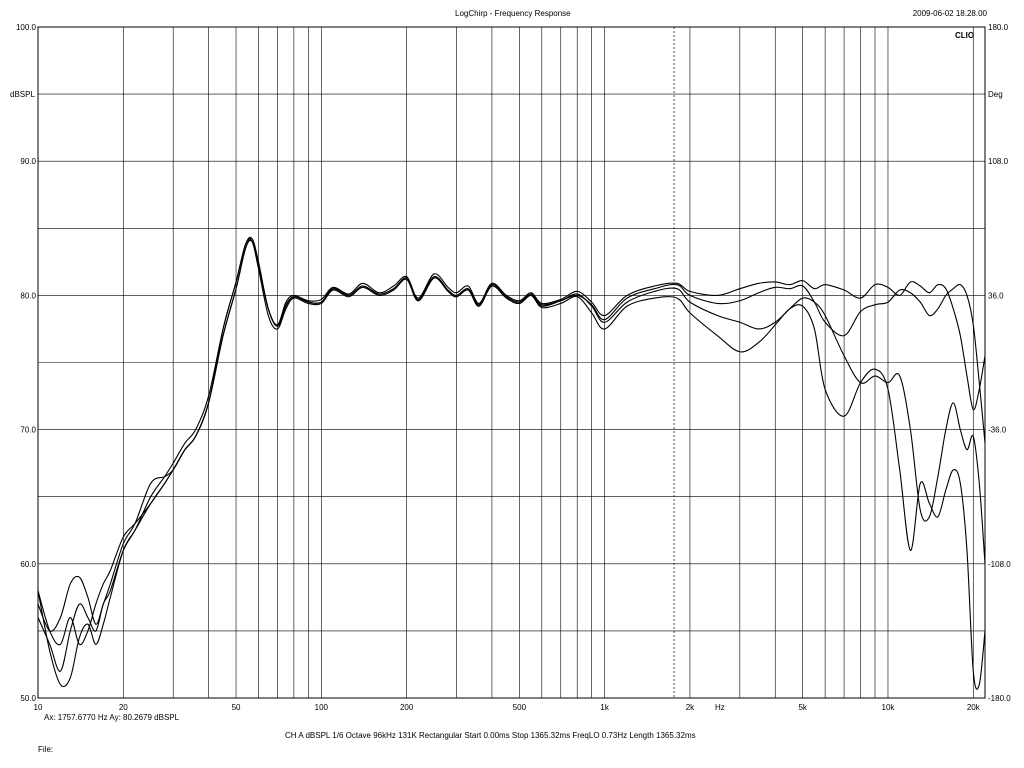 The width and height of the screenshot is (1024, 768). What do you see at coordinates (999, 698) in the screenshot?
I see `y2-tick-label: -180.0` at bounding box center [999, 698].